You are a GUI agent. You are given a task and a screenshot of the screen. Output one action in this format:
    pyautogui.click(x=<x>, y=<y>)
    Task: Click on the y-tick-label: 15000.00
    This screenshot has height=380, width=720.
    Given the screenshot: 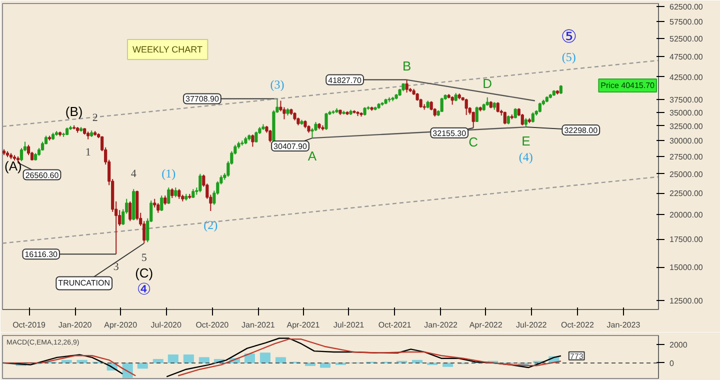 What is the action you would take?
    pyautogui.click(x=687, y=267)
    